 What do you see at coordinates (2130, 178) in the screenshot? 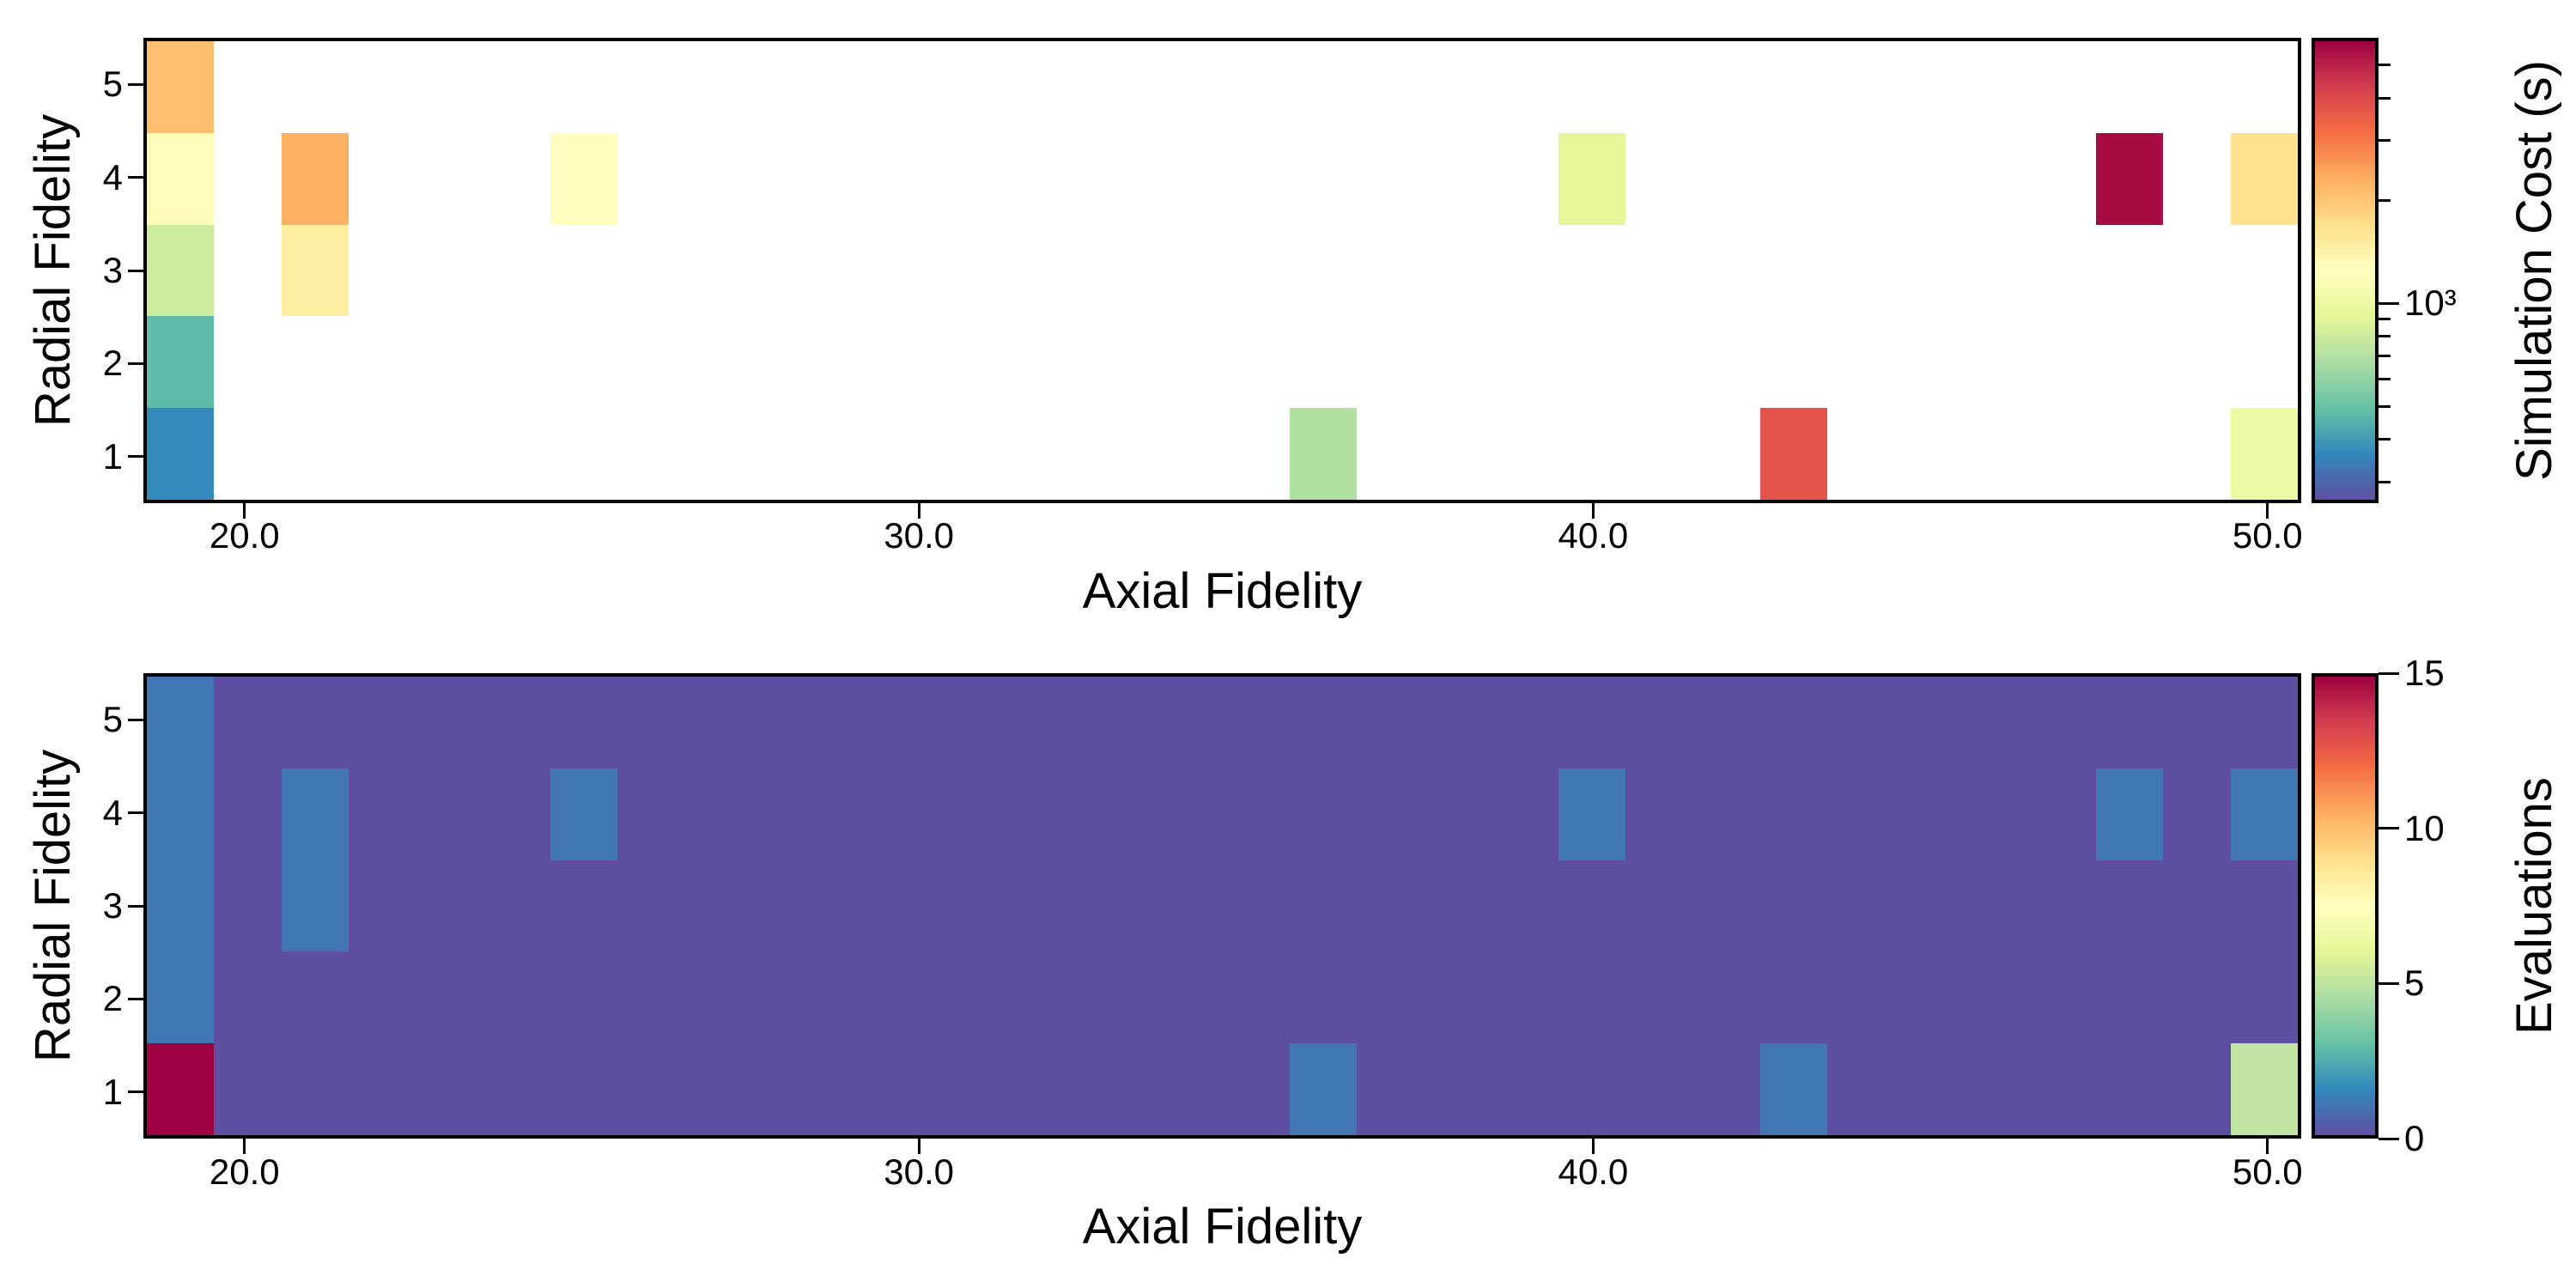
I see `heatmap-cell-simulation-cost-a48-r4` at bounding box center [2130, 178].